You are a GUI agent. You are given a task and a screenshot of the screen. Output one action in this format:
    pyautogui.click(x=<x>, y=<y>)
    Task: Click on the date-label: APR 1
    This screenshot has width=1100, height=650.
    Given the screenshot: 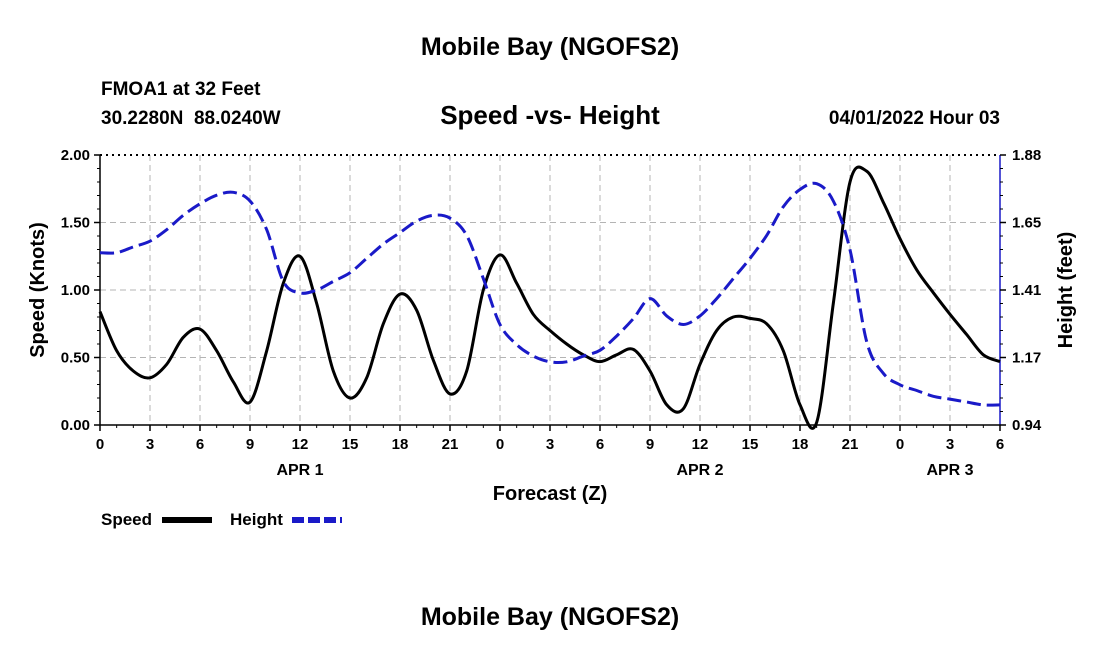 What is the action you would take?
    pyautogui.click(x=299, y=470)
    